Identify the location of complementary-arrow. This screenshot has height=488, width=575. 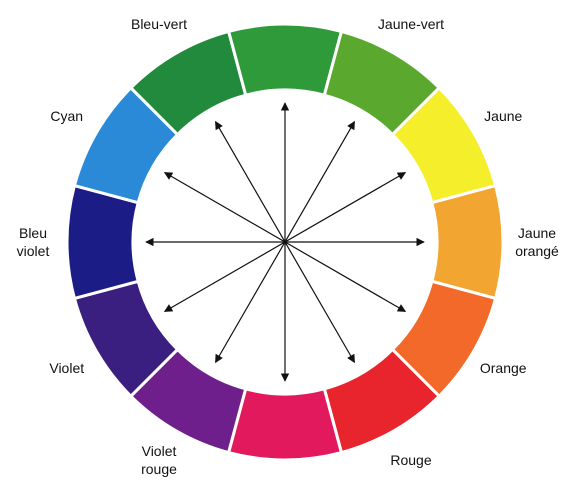
(285, 242).